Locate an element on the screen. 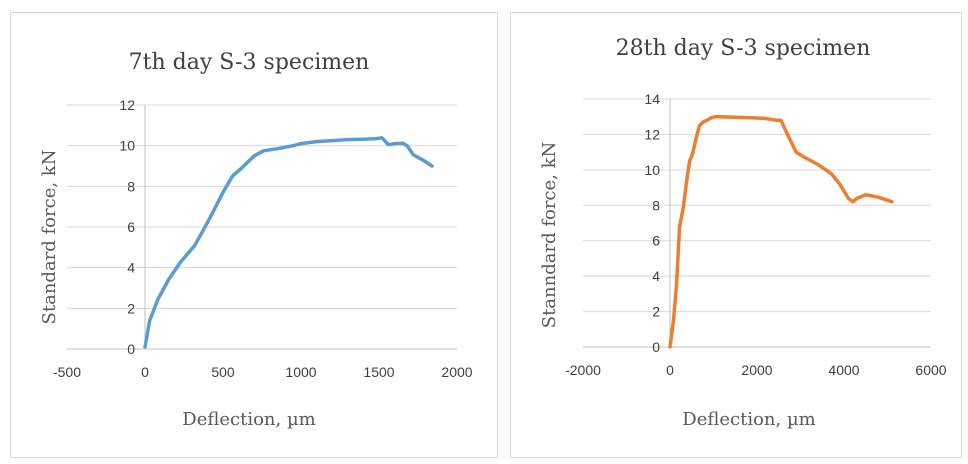 This screenshot has width=968, height=464. x-tick-label: 4000 is located at coordinates (843, 370).